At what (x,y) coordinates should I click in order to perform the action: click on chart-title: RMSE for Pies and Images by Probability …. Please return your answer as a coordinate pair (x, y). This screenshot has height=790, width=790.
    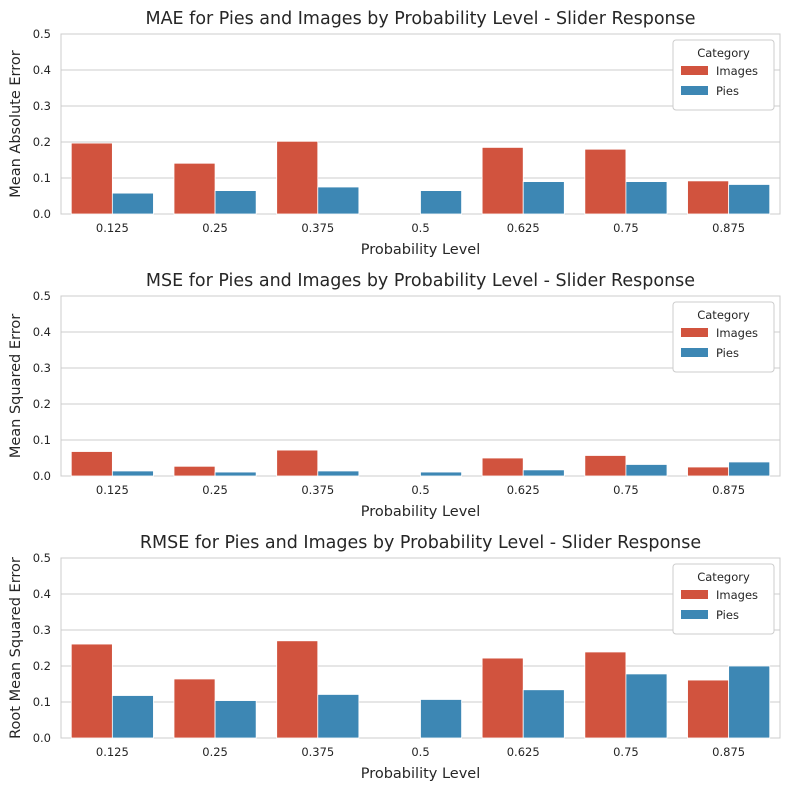
    Looking at the image, I should click on (420, 543).